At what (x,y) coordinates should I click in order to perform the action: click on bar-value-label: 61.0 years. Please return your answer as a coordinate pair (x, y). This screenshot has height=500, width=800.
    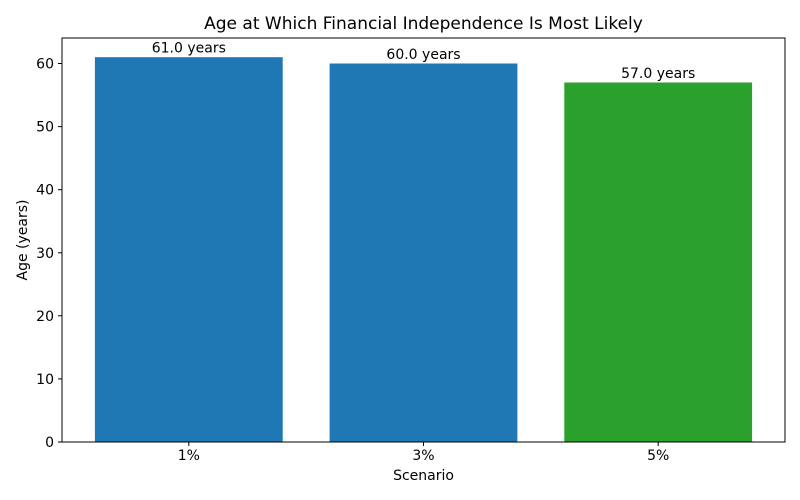
    Looking at the image, I should click on (189, 49).